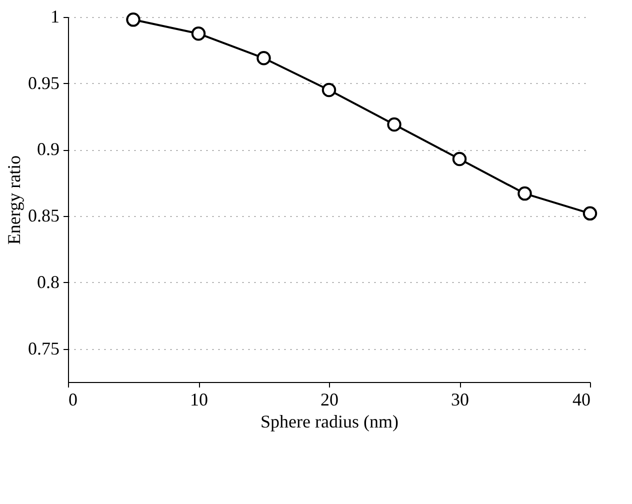 This screenshot has height=504, width=632. Describe the element at coordinates (44, 216) in the screenshot. I see `y-tick-label: 0.85` at that location.